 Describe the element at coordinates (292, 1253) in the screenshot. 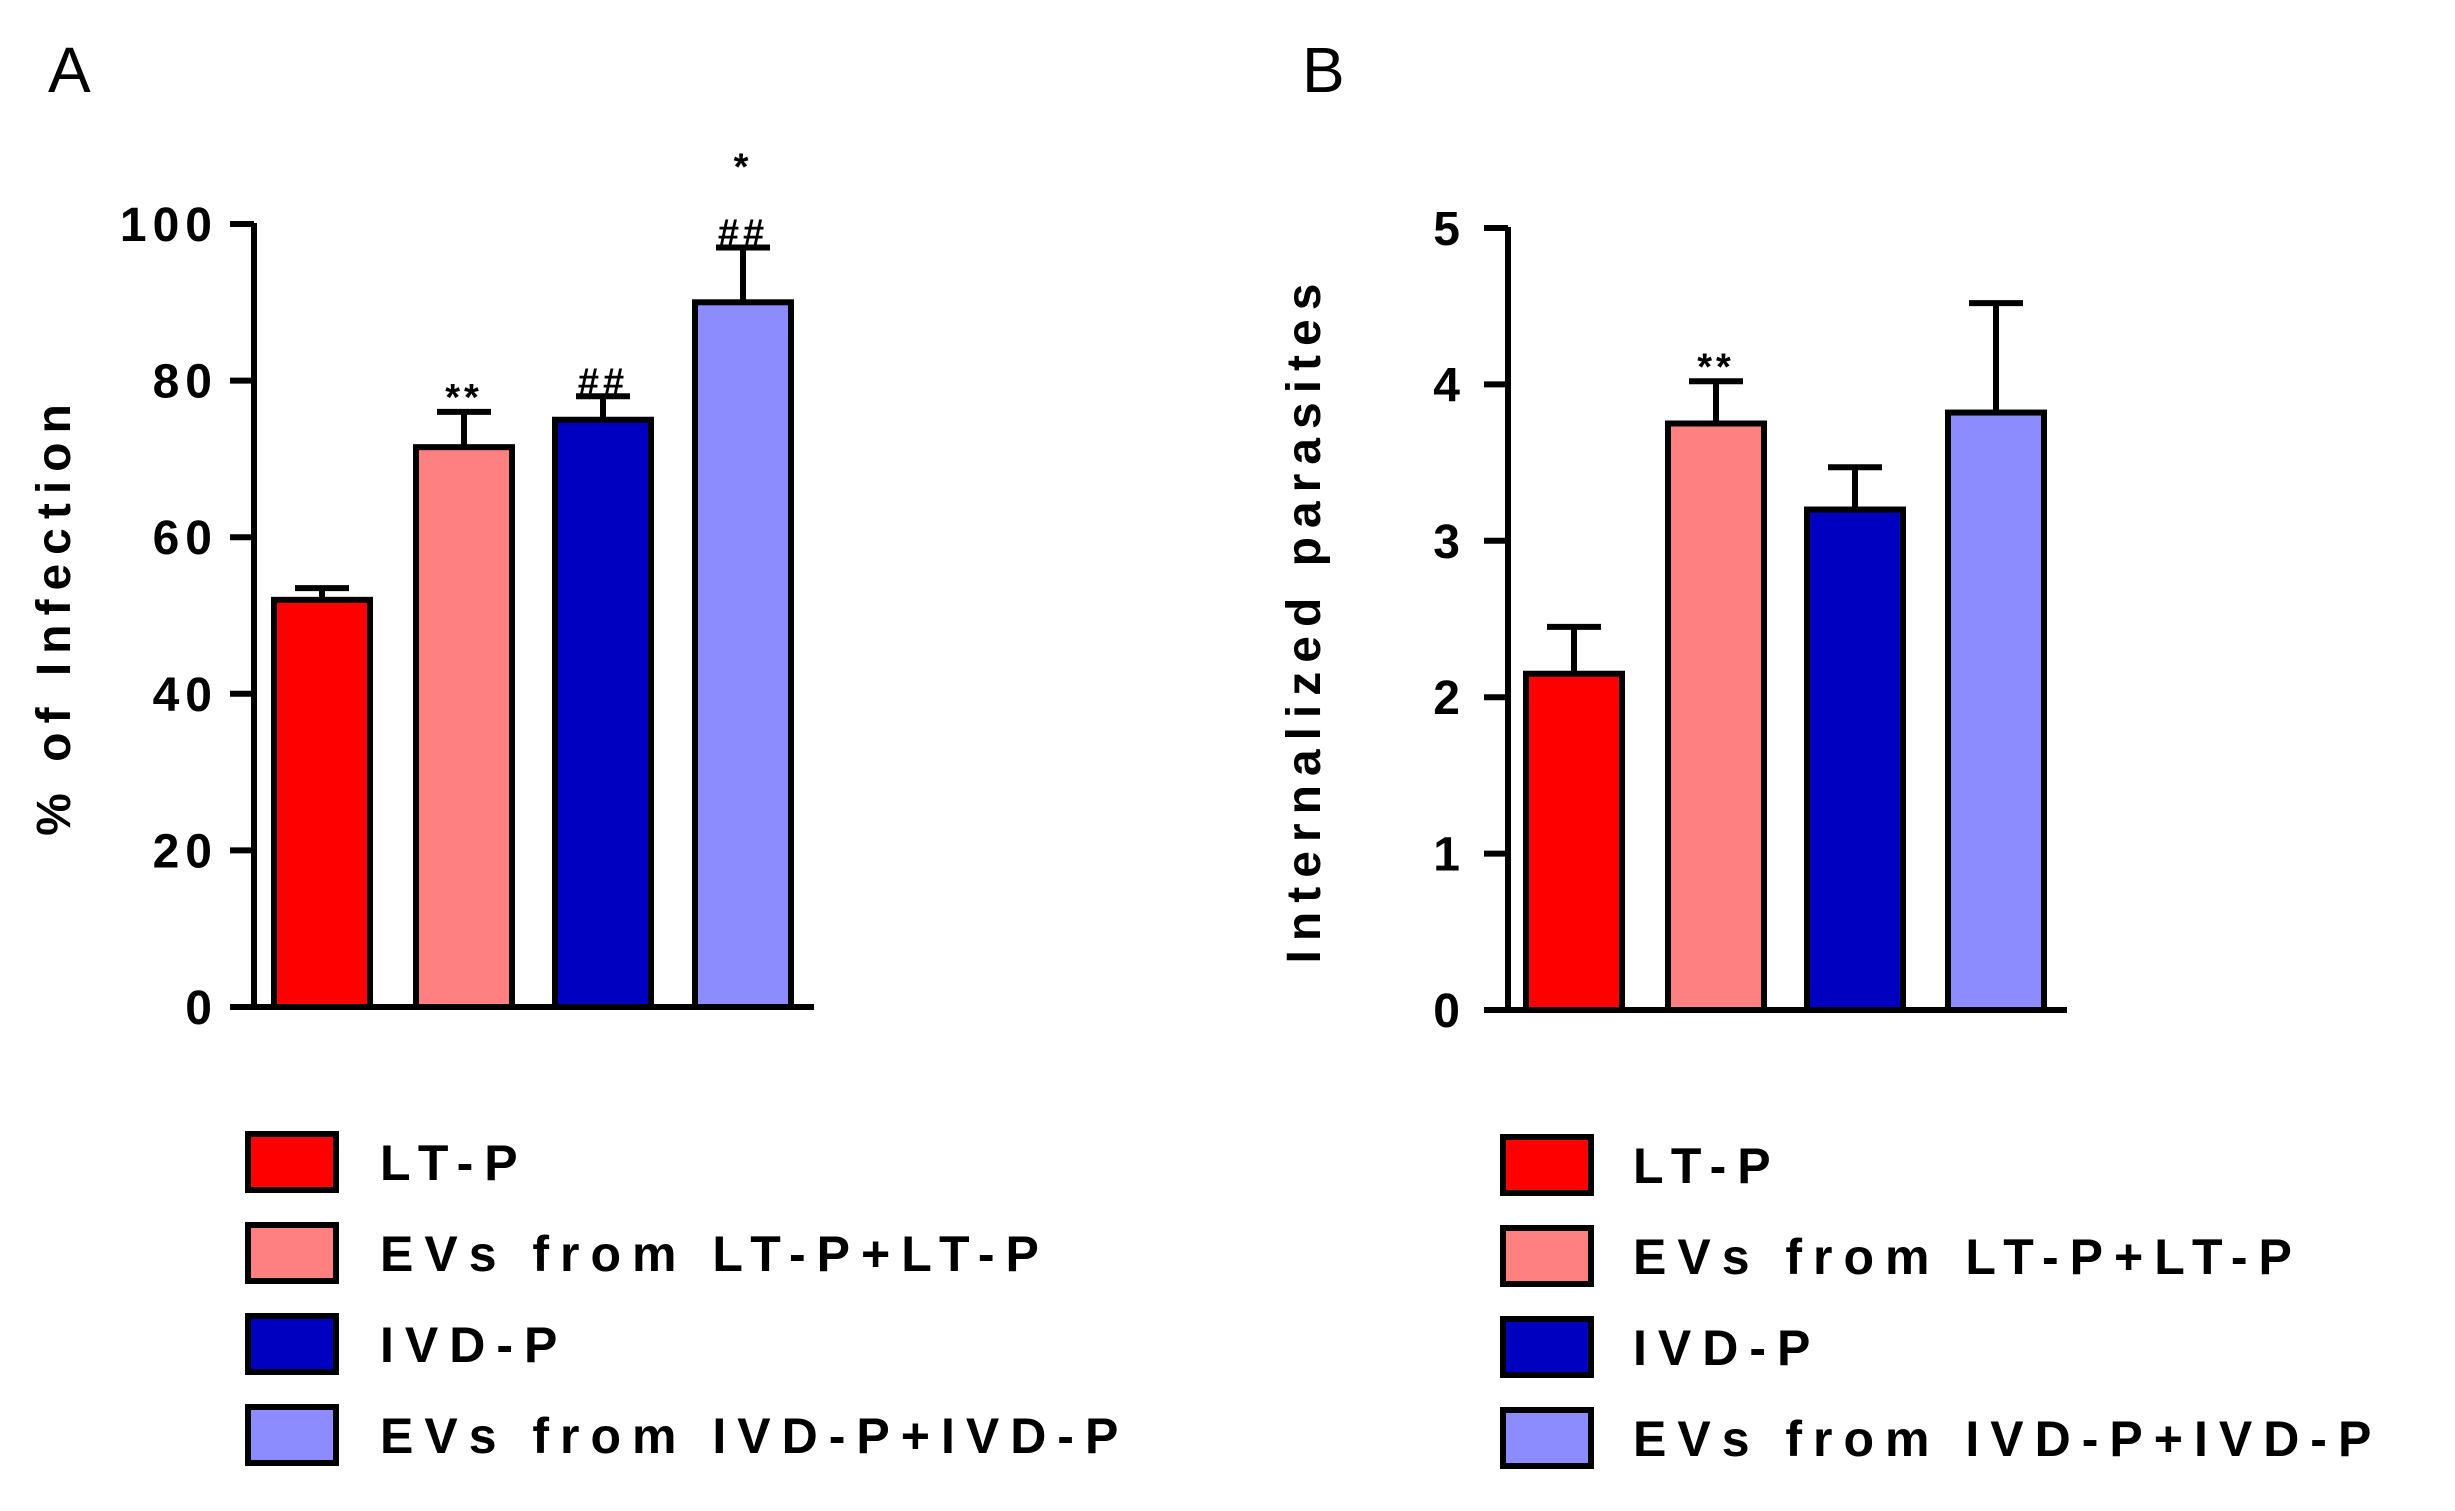

I see `legend-swatch-a-evs-from-lt-p-lt-p` at that location.